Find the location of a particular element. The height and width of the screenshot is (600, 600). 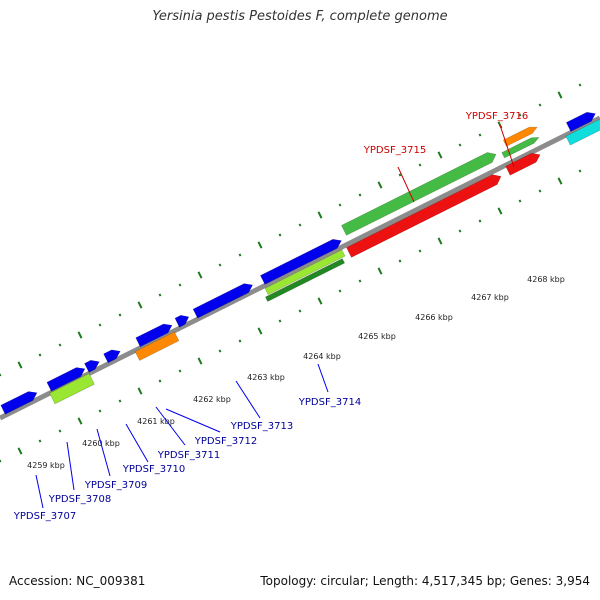

gene-label-YPDSF_3709: YPDSF_3709 is located at coordinates (115, 485).